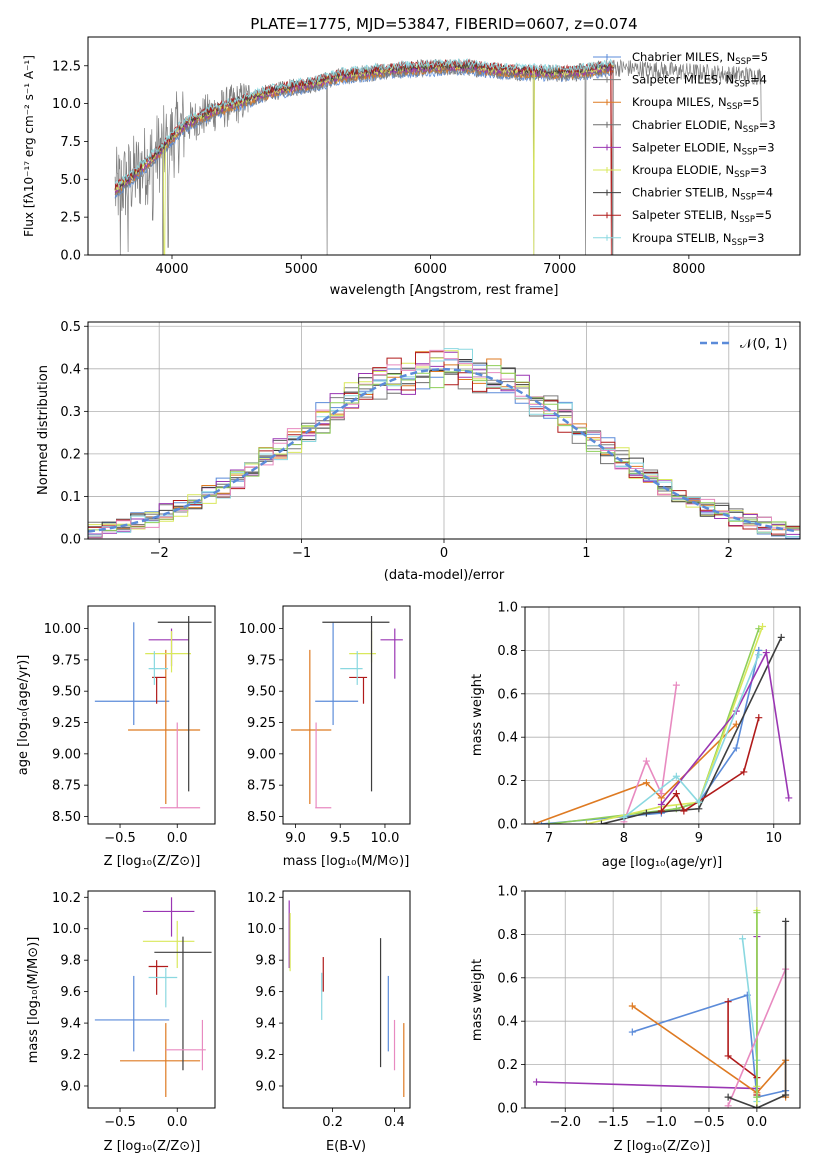 This screenshot has width=819, height=1170. I want to click on age-vs-Z-x-ticks: −0.5 0.0, so click(146, 835).